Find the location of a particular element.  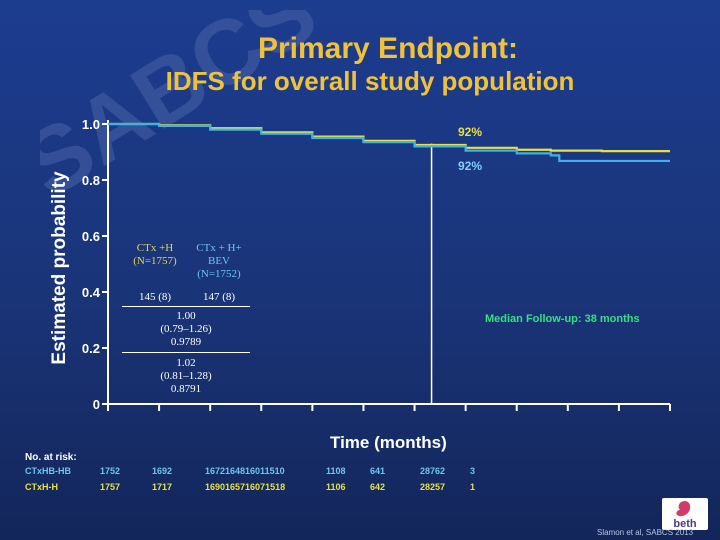

col2-header: CTx + H+ is located at coordinates (219, 248).